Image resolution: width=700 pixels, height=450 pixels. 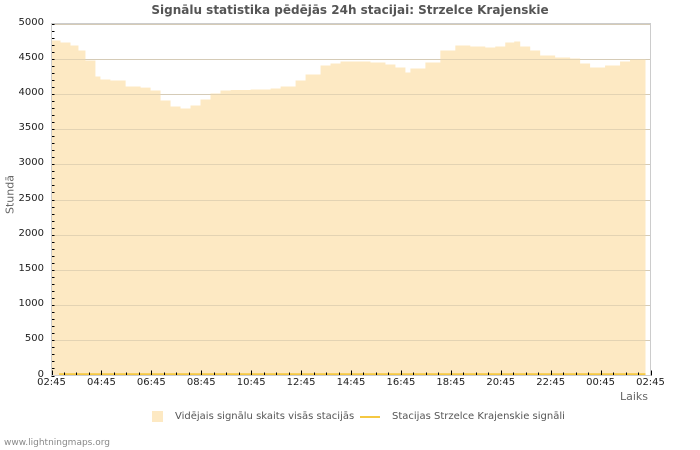 What do you see at coordinates (31, 128) in the screenshot?
I see `y-tick-label: 3500` at bounding box center [31, 128].